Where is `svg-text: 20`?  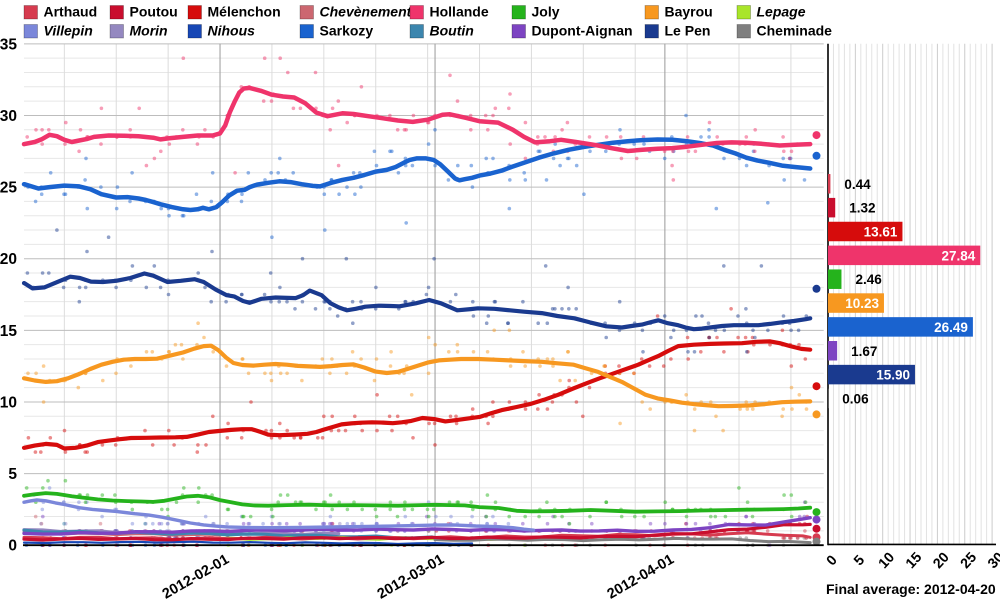 svg-text: 20 is located at coordinates (8, 259).